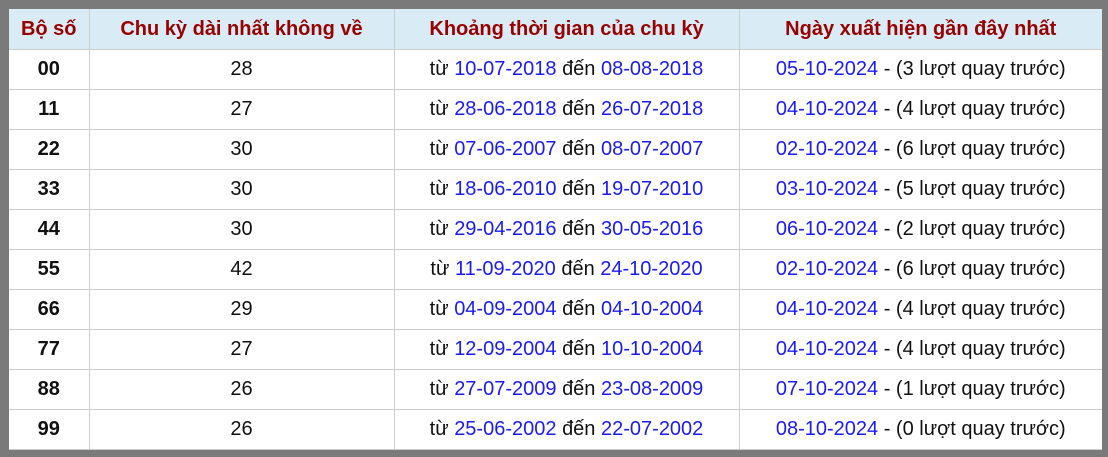 The image size is (1108, 457). I want to click on end-date: 10-10-2004, so click(652, 349).